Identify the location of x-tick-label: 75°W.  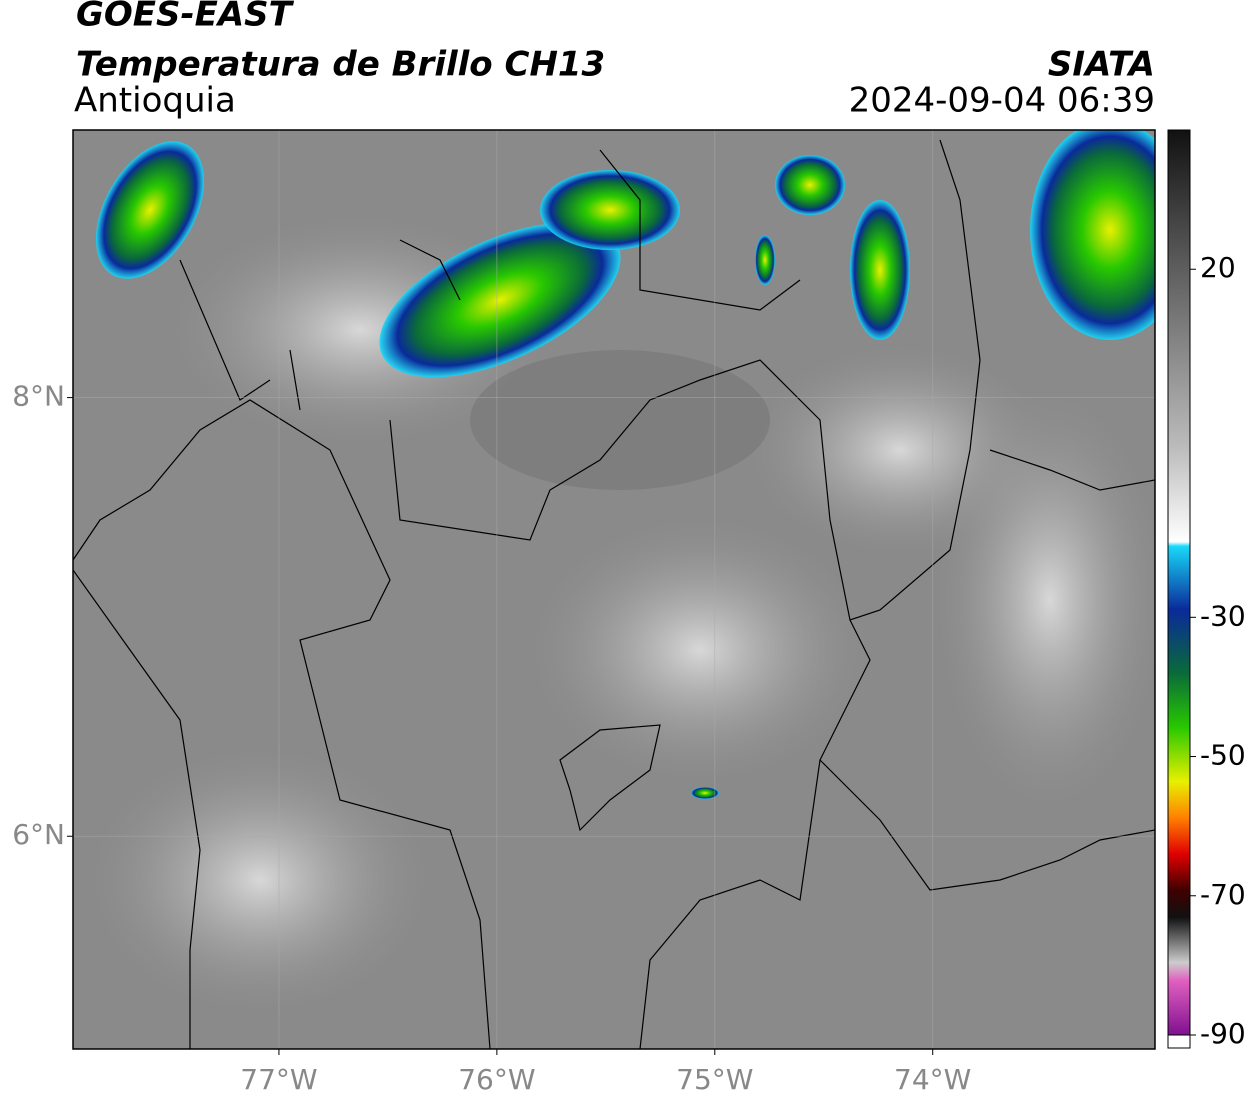
(714, 1079).